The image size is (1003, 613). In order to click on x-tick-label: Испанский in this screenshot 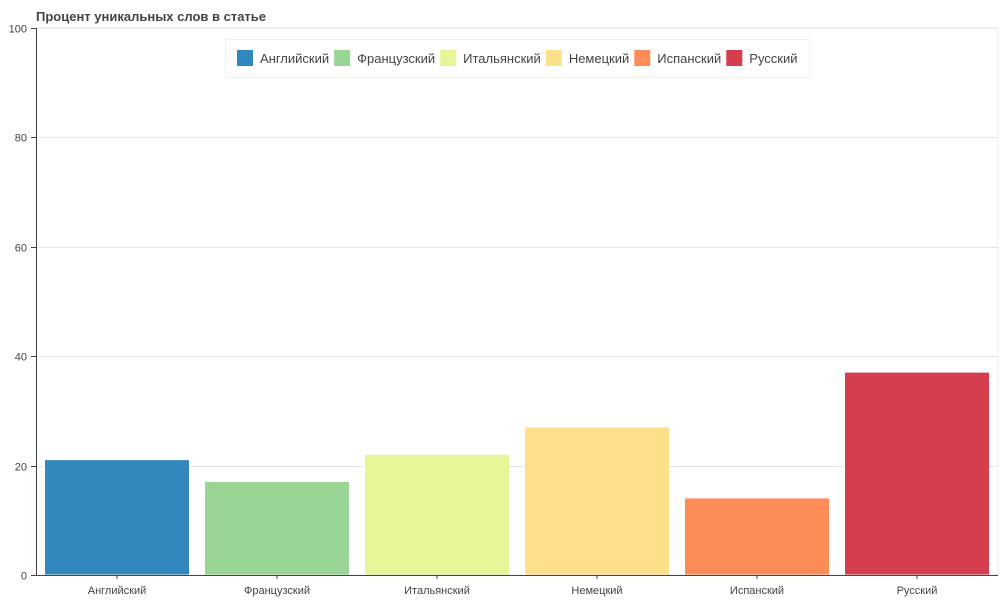, I will do `click(757, 591)`.